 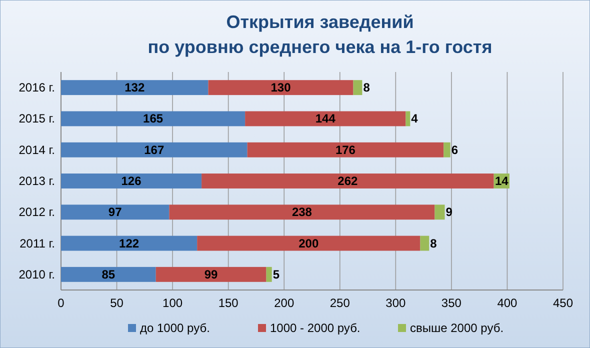 What do you see at coordinates (308, 243) in the screenshot?
I see `data-label: 200` at bounding box center [308, 243].